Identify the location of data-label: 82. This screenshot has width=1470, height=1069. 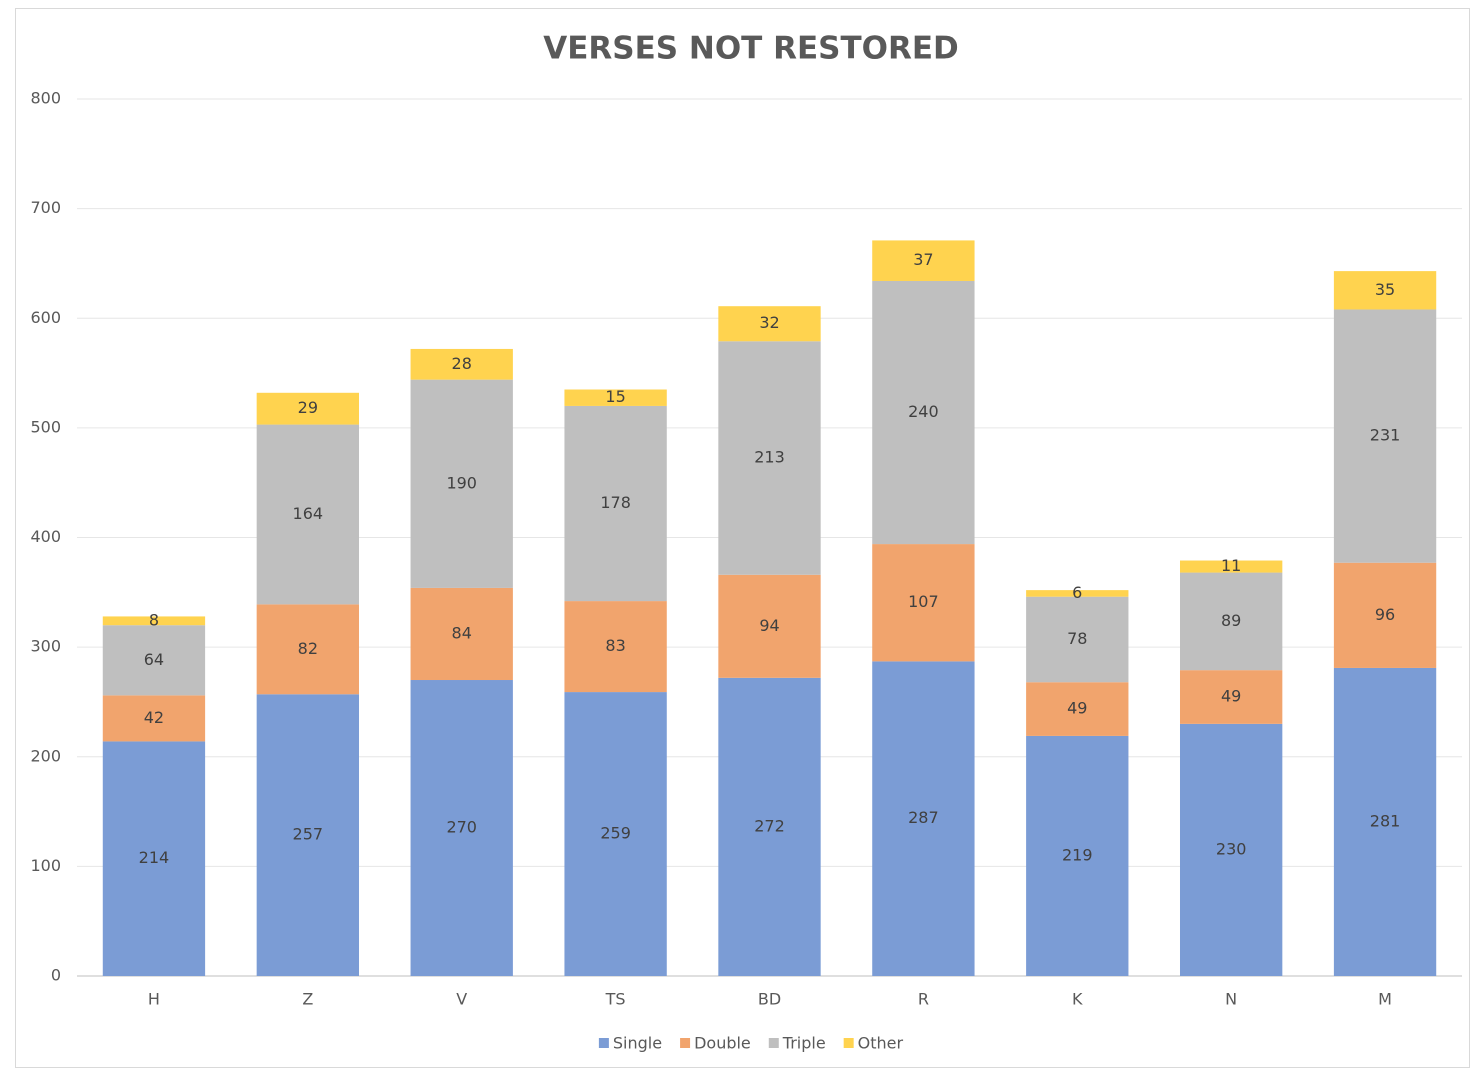
(308, 648).